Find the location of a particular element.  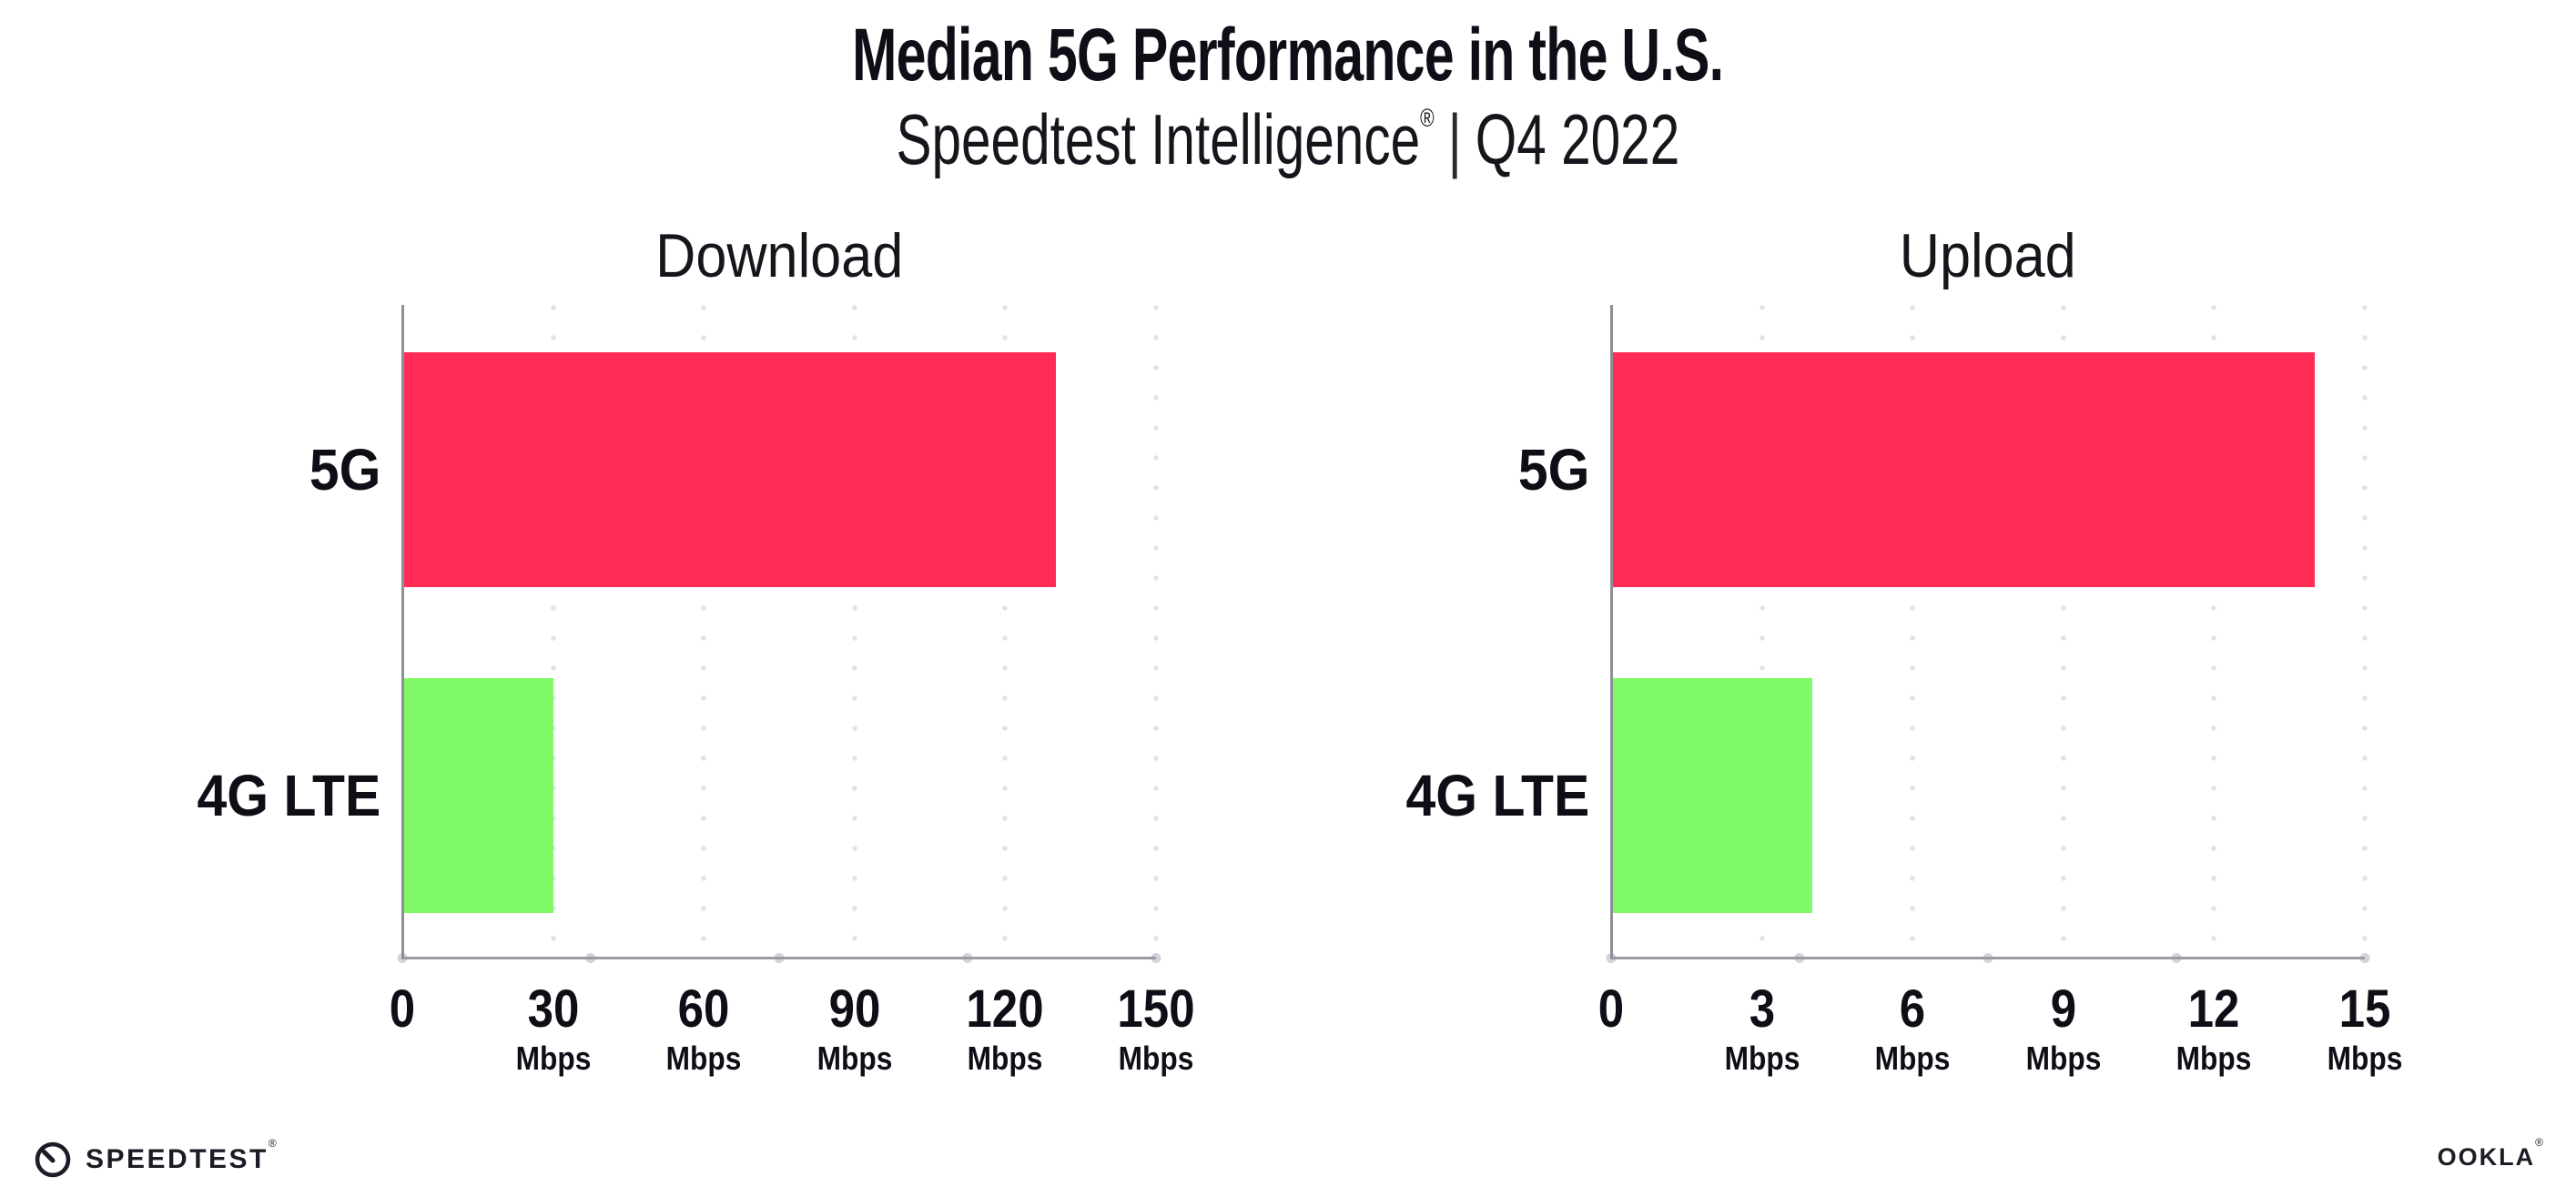

tick-value: 15 is located at coordinates (2364, 1009).